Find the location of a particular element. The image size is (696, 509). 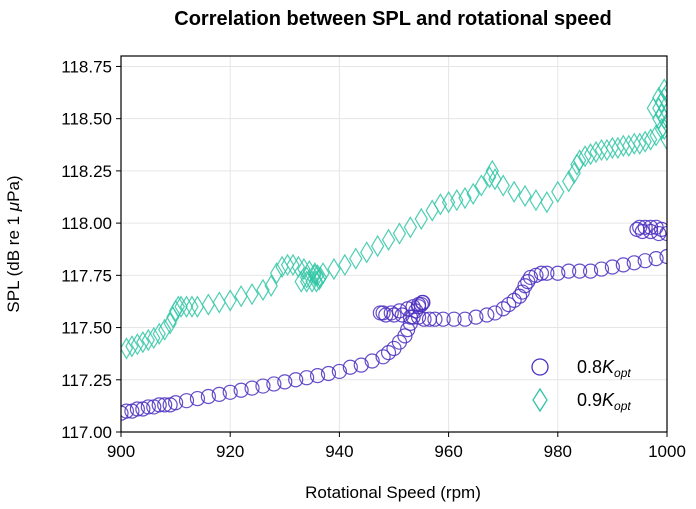

y-tick-label: 118.50 is located at coordinates (86, 119).